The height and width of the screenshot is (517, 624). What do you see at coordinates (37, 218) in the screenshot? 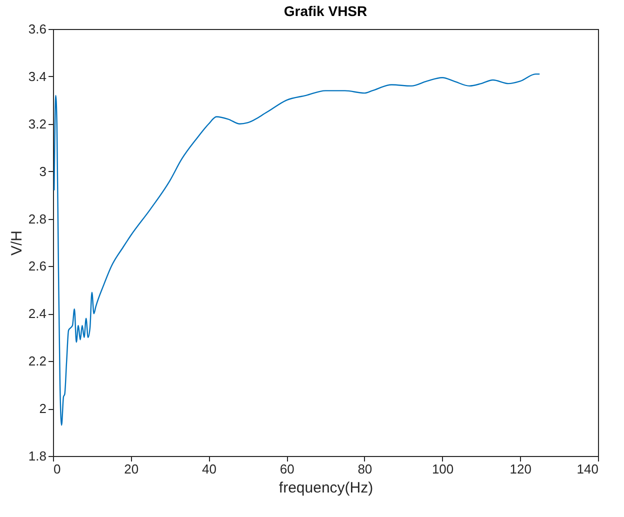
I see `y-tick-label: 2.8` at bounding box center [37, 218].